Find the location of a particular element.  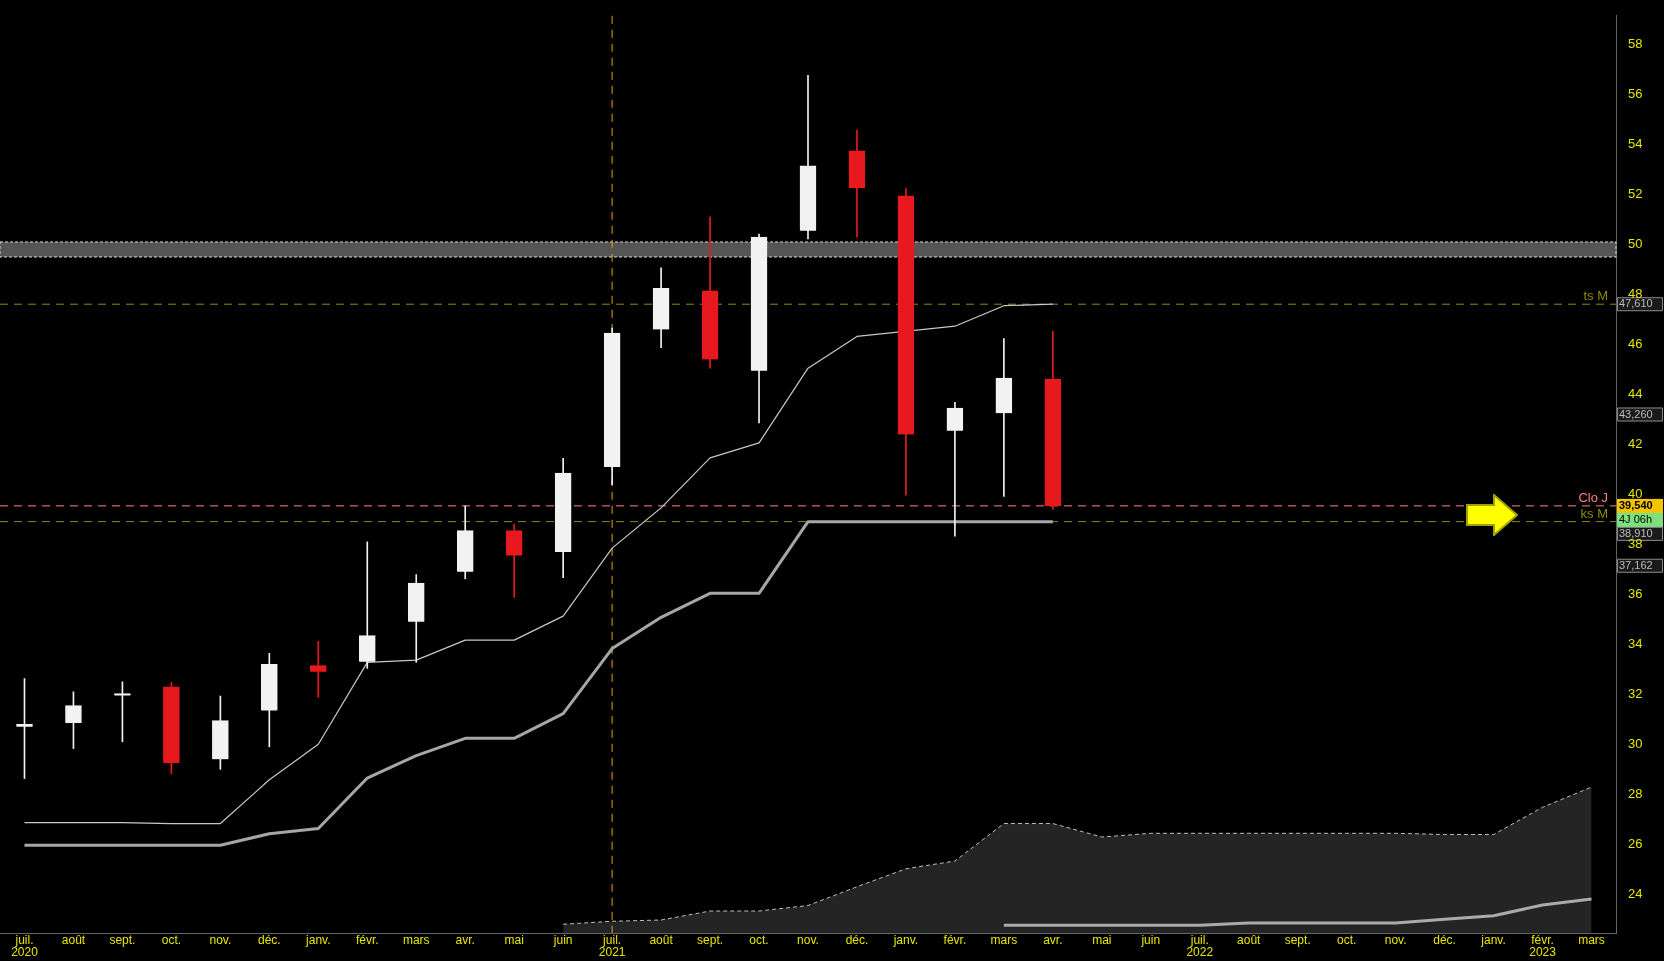

text: 38,910 is located at coordinates (1636, 532).